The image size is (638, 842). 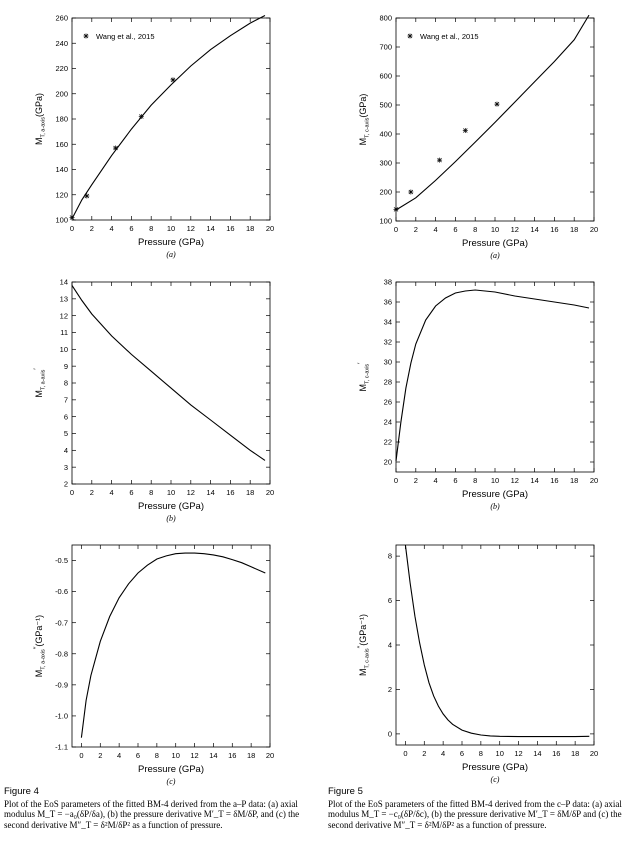 I want to click on y-axis-label: MT, a-axis(GPa), so click(x=40, y=119).